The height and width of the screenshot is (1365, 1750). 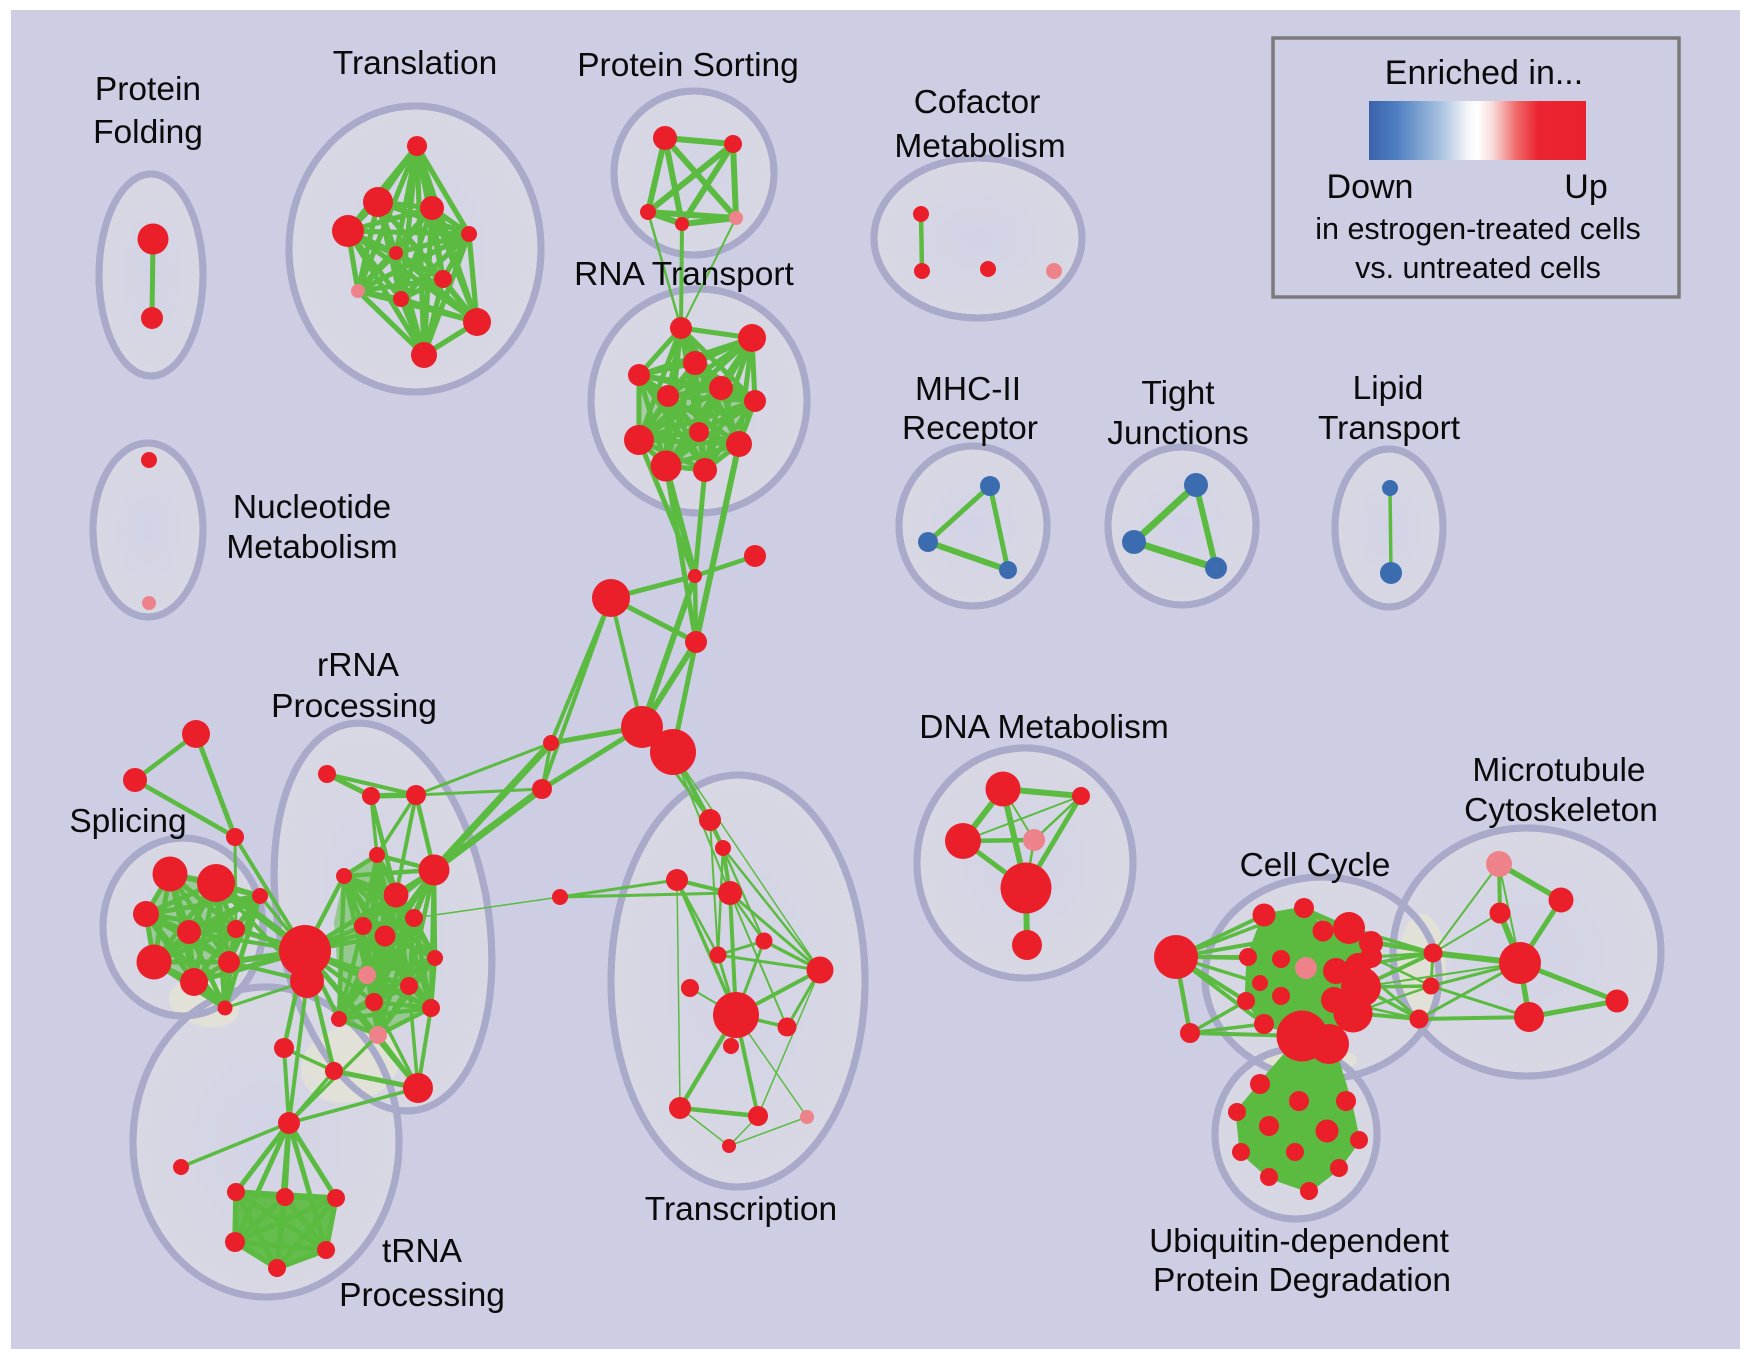 I want to click on svg-text: tRNA, so click(x=422, y=1251).